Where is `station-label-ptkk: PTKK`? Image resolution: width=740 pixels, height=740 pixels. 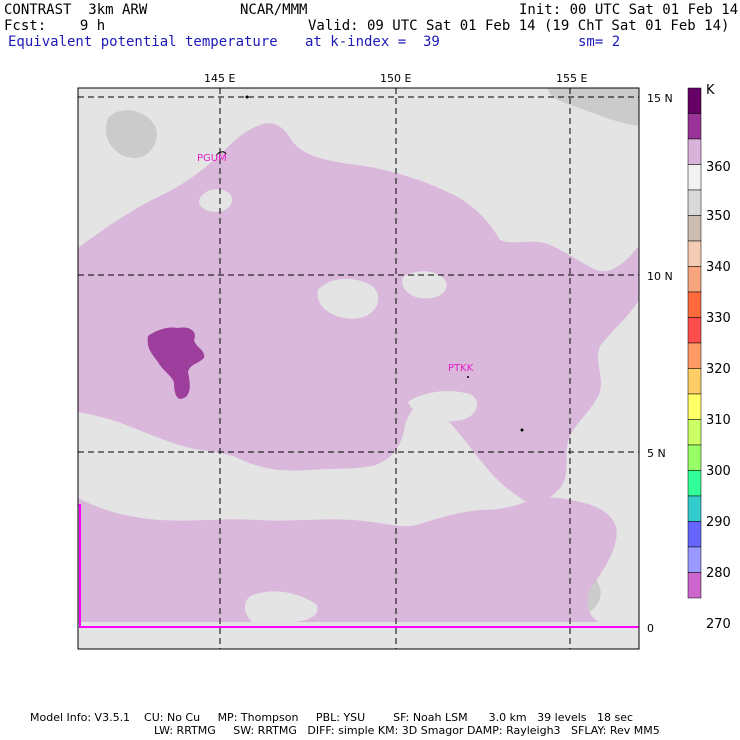
station-label-ptkk: PTKK is located at coordinates (461, 368).